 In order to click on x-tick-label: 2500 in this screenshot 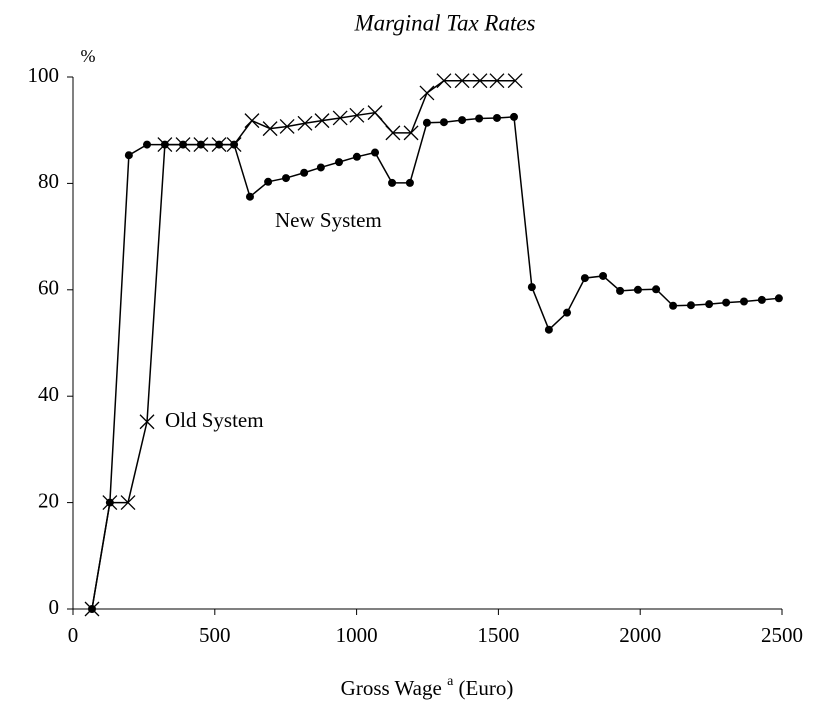, I will do `click(782, 635)`.